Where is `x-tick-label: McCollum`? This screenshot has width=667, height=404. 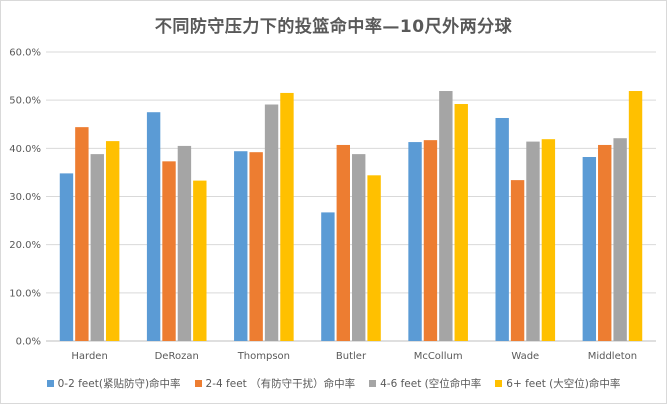 x-tick-label: McCollum is located at coordinates (438, 356).